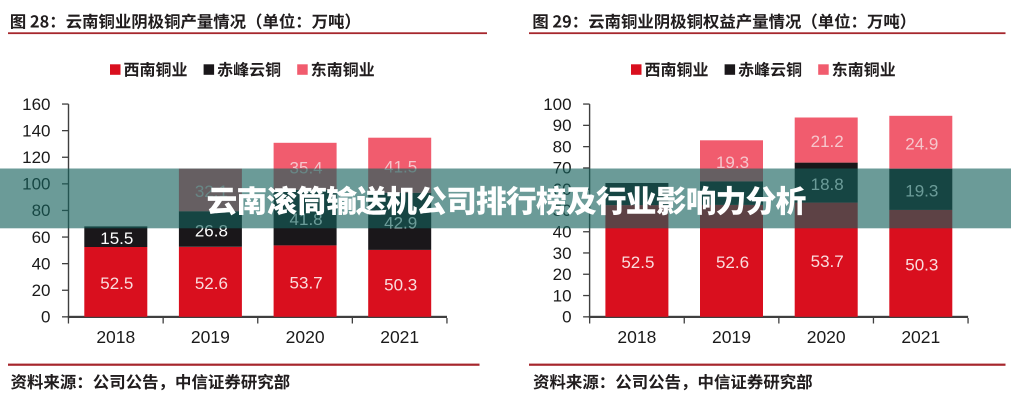 The width and height of the screenshot is (1011, 400). What do you see at coordinates (116, 238) in the screenshot?
I see `svg-text: 15.5` at bounding box center [116, 238].